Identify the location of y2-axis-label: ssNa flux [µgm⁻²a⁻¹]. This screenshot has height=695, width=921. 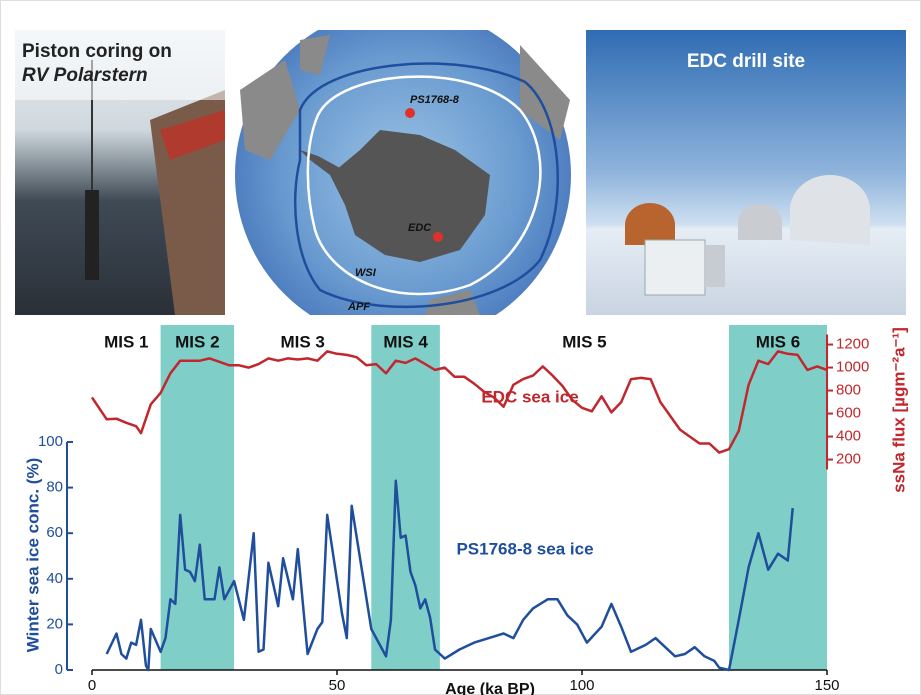
(898, 410).